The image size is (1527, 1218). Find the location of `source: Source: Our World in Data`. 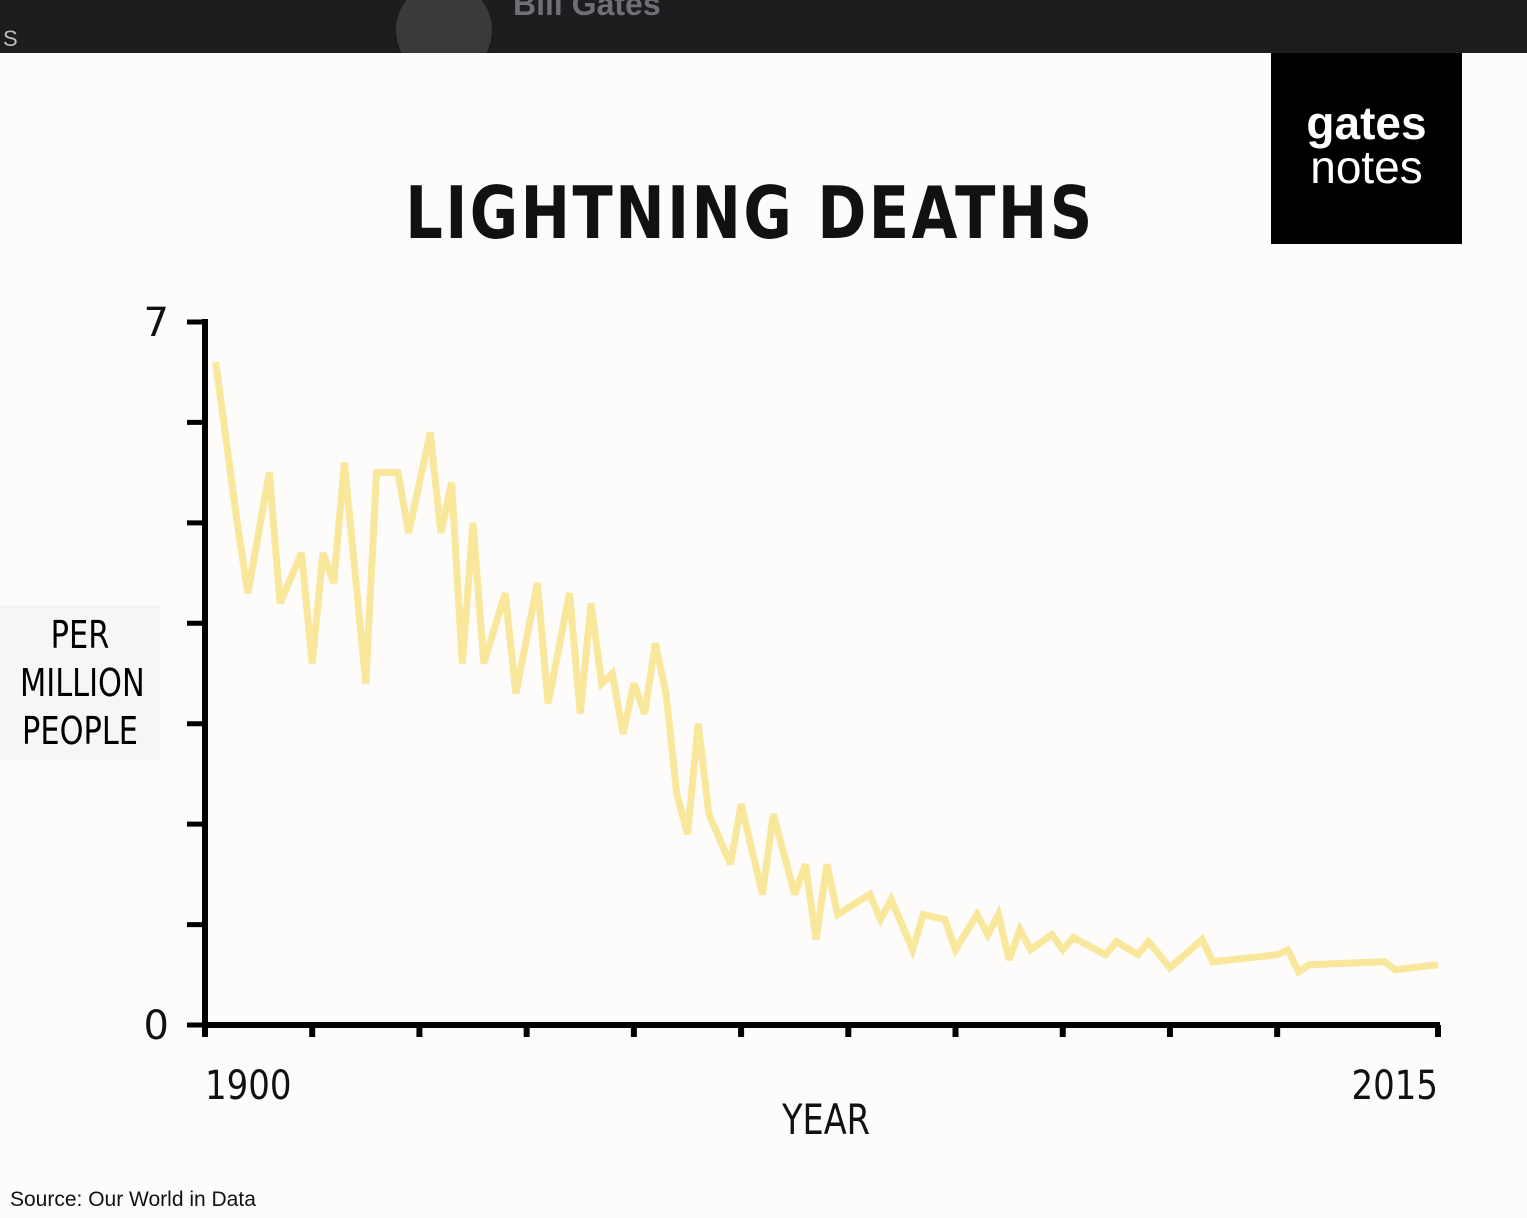

source: Source: Our World in Data is located at coordinates (133, 1199).